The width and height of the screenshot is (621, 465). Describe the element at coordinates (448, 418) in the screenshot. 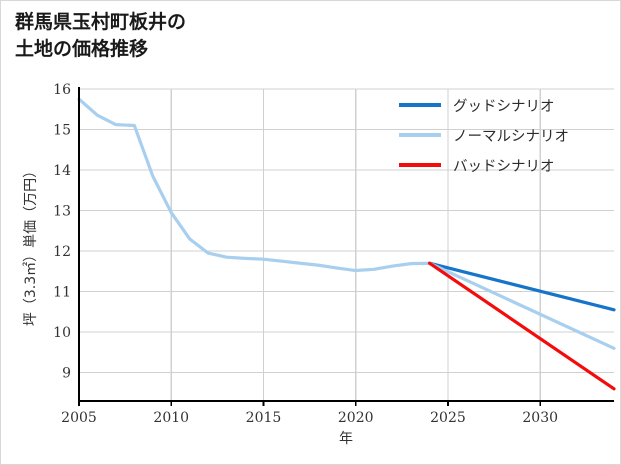

I see `x-tick-label-2025: 2025` at that location.